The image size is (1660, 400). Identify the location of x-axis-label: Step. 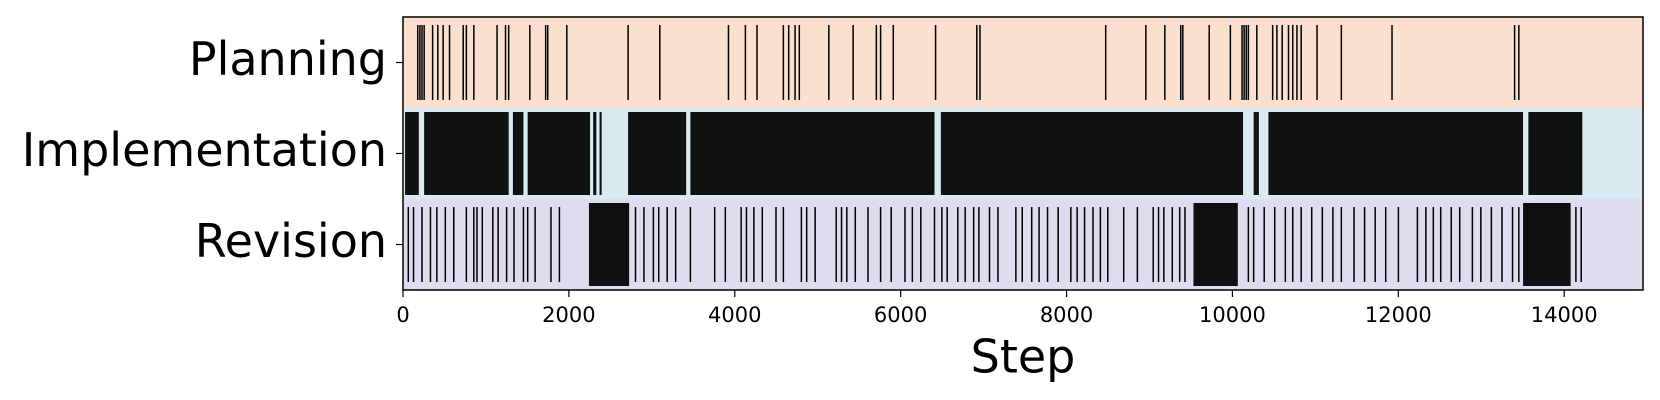
(1023, 357).